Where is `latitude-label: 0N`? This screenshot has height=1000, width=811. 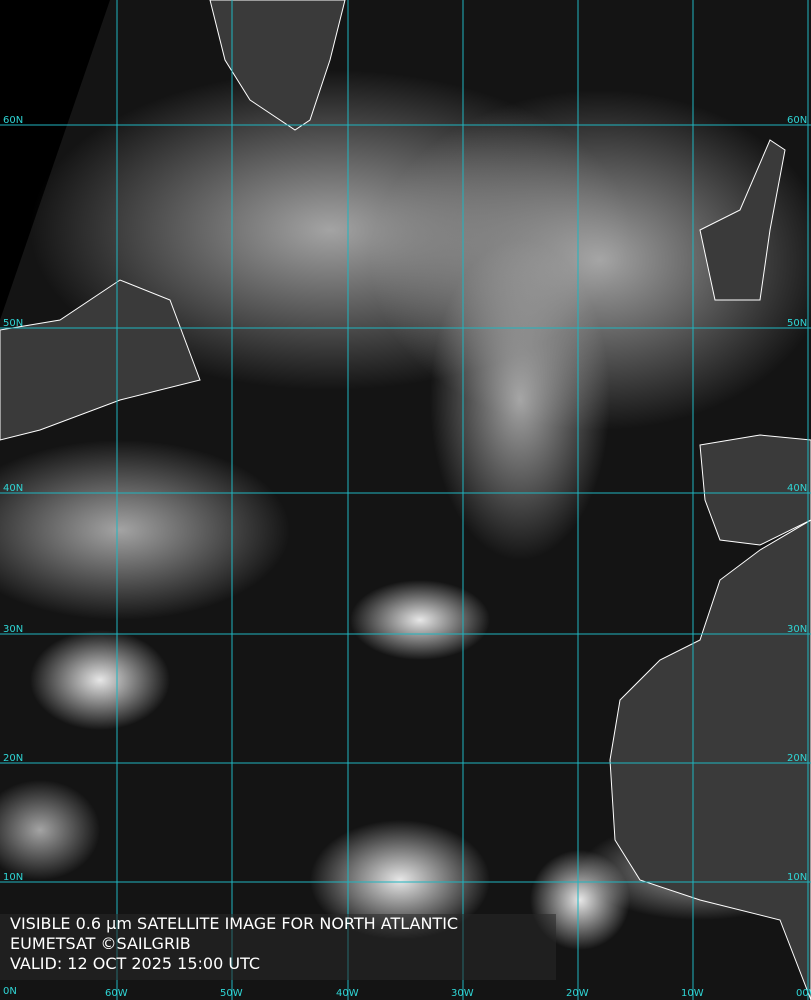 latitude-label: 0N is located at coordinates (10, 991).